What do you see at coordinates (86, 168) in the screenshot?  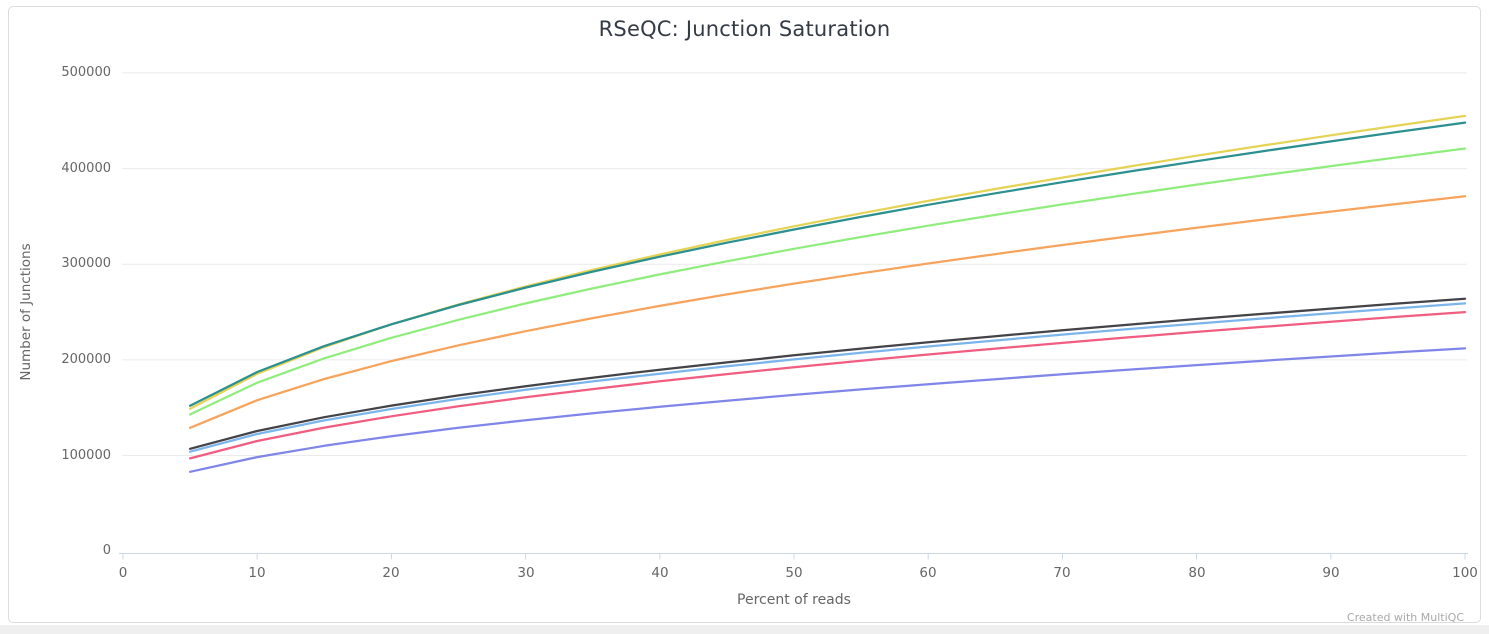 I see `y-tick-label: 400000` at bounding box center [86, 168].